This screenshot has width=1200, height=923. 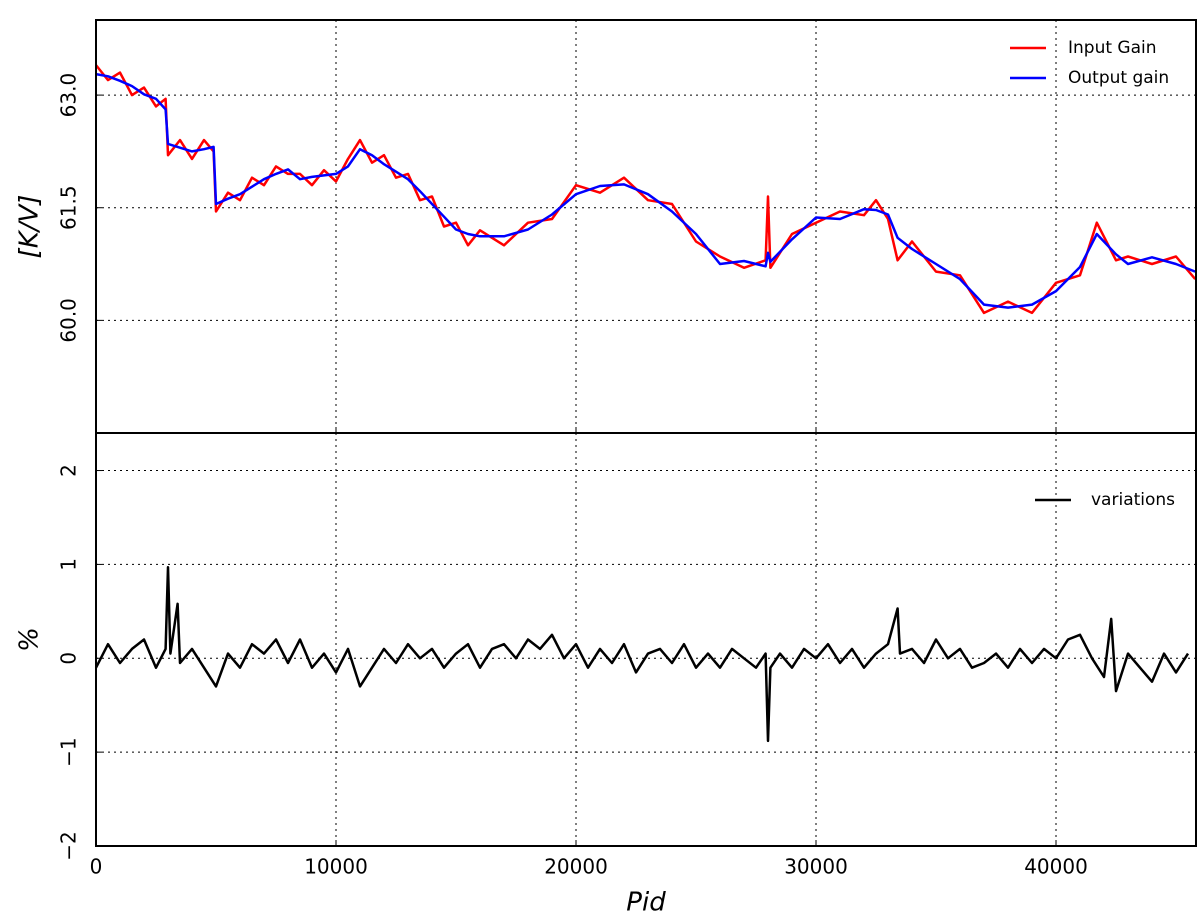 I want to click on x-tick-label: 0, so click(x=96, y=867).